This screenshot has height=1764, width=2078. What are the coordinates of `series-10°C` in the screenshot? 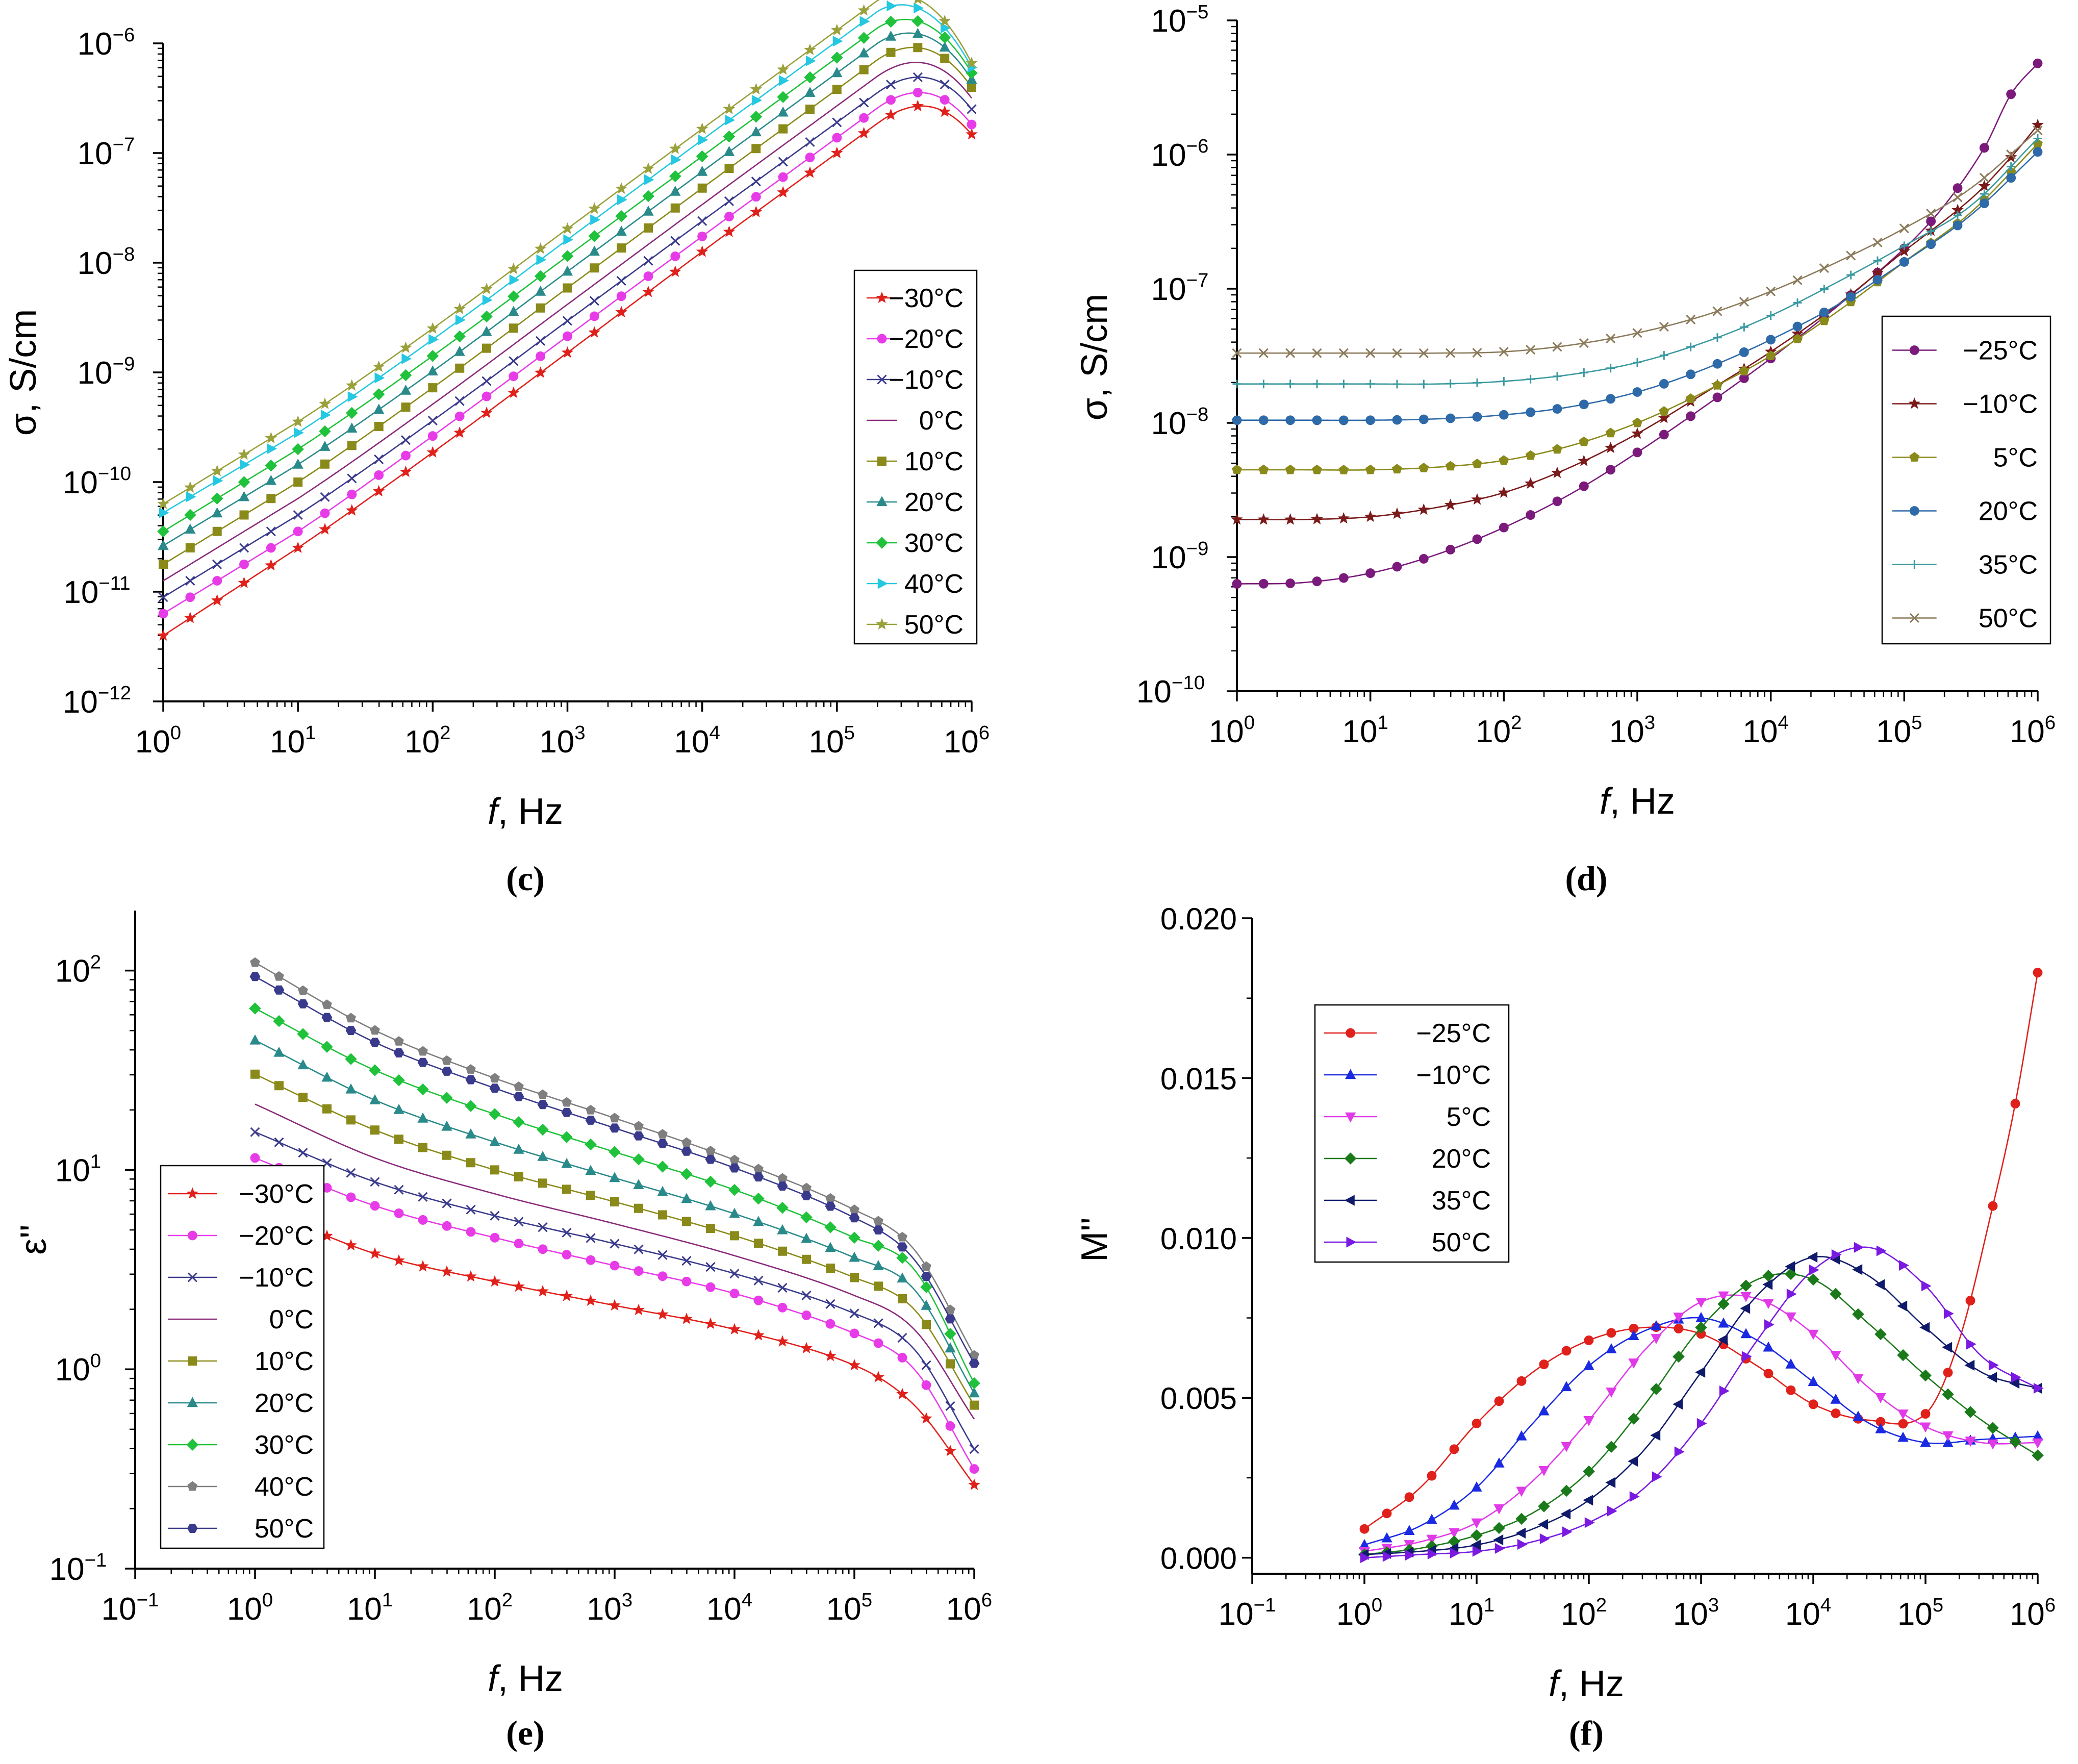 It's located at (567, 306).